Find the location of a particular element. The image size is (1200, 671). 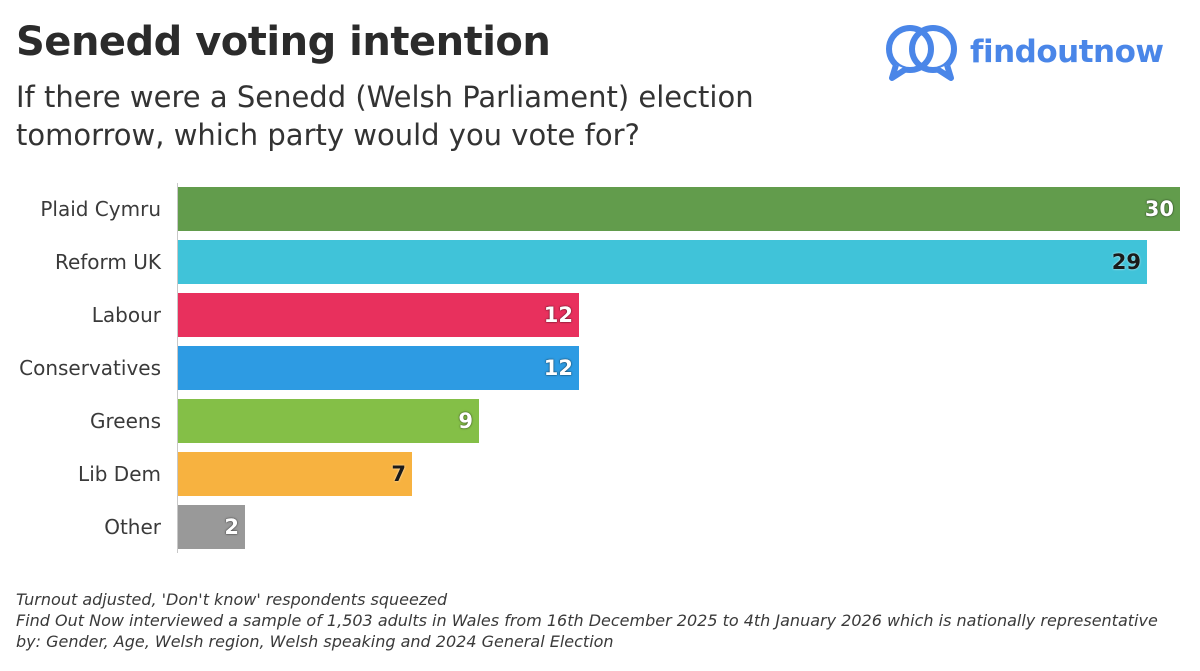

category-axis-line is located at coordinates (177, 368).